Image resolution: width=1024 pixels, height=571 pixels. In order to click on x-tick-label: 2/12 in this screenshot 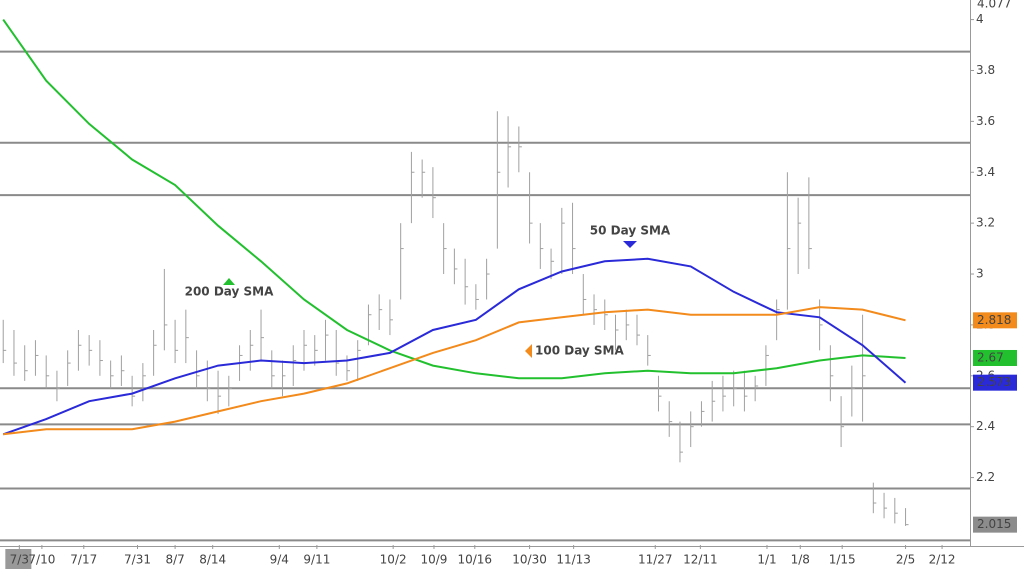, I will do `click(942, 560)`.